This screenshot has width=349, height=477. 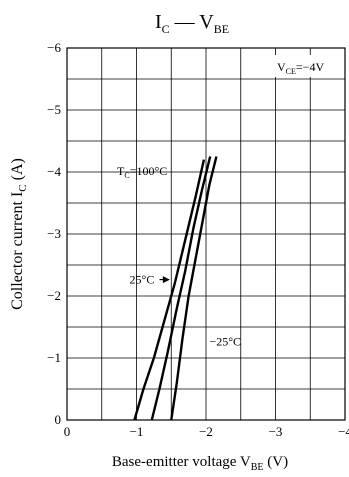 I want to click on curves, so click(x=175, y=288).